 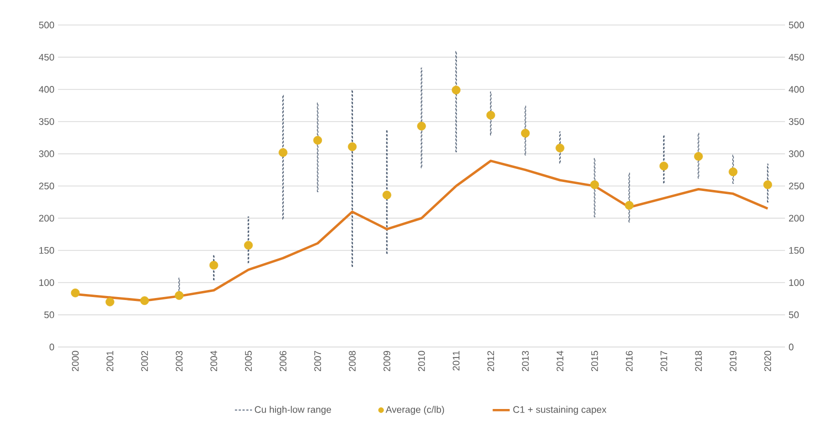 What do you see at coordinates (46, 250) in the screenshot?
I see `y-tick-label: 150` at bounding box center [46, 250].